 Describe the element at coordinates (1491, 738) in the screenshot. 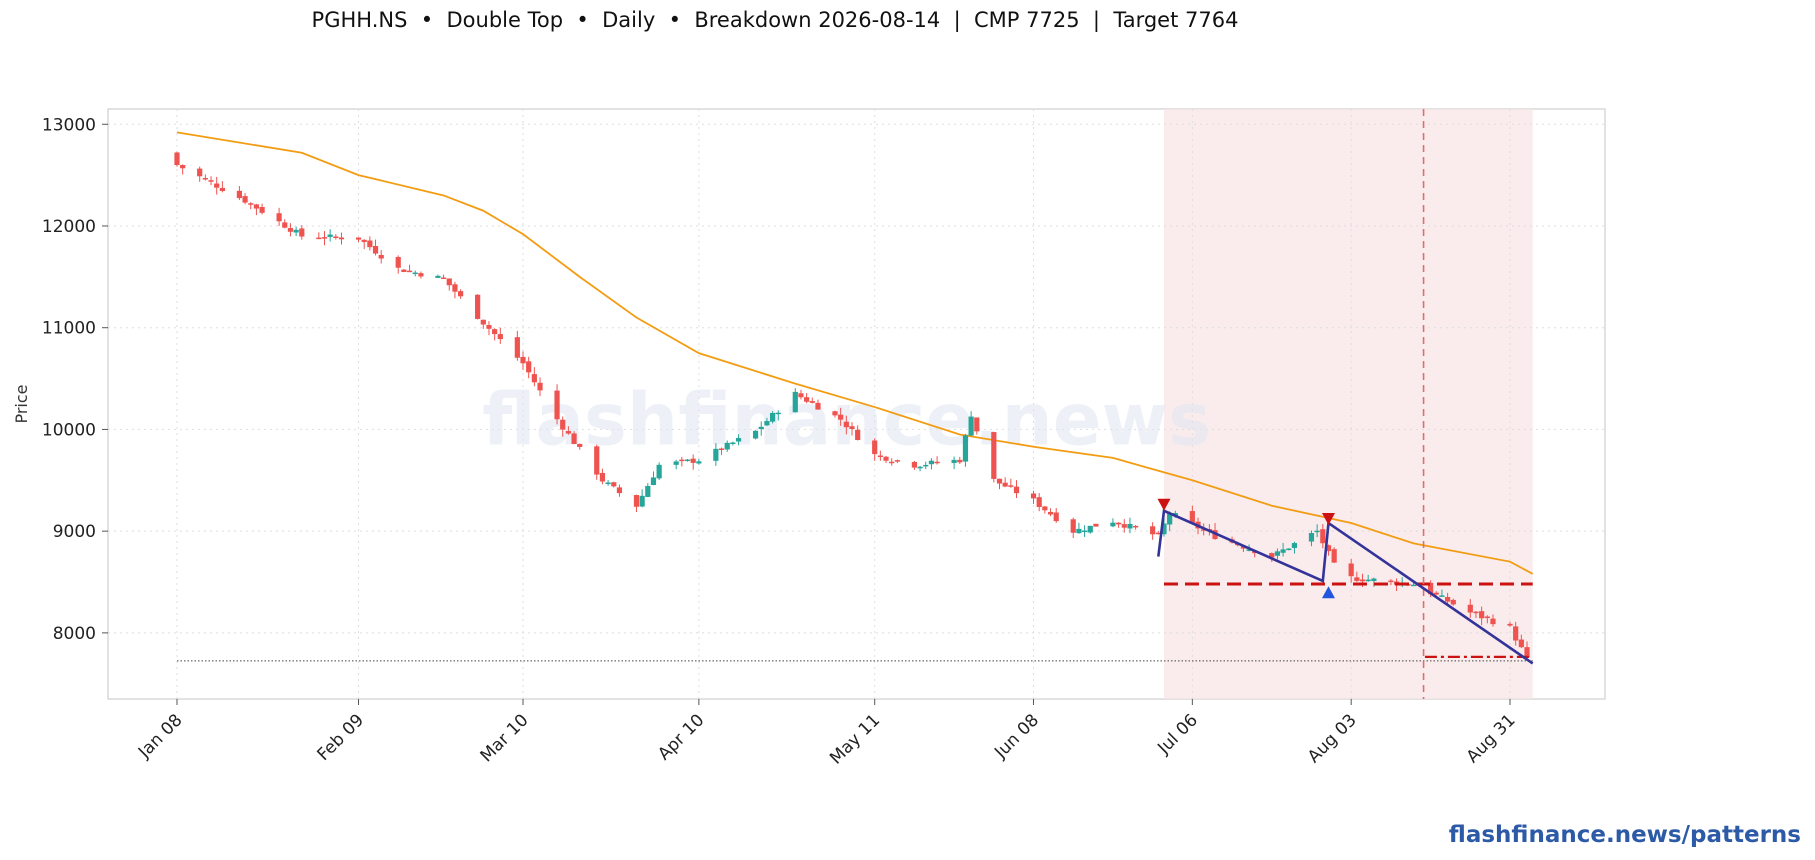

I see `x-tick-label: Aug 31` at that location.